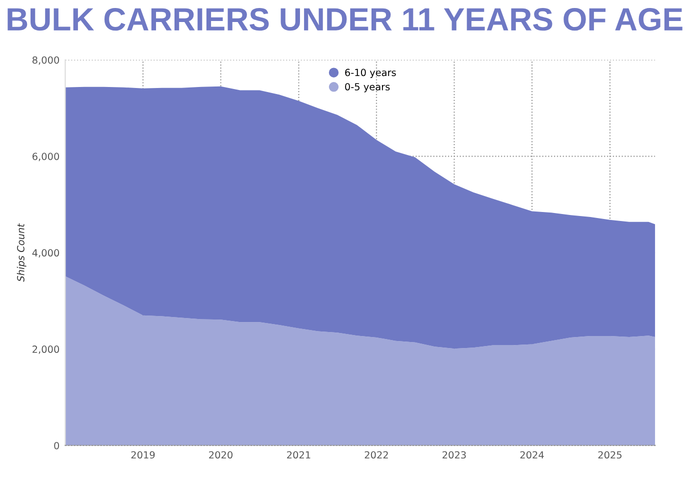  I want to click on x-tick-label: 2025, so click(610, 455).